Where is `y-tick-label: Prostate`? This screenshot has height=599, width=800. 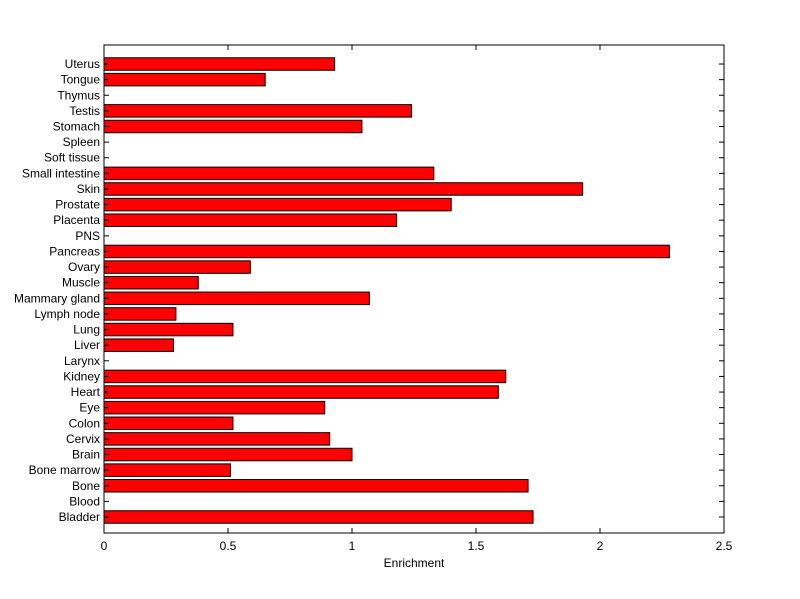 y-tick-label: Prostate is located at coordinates (77, 205).